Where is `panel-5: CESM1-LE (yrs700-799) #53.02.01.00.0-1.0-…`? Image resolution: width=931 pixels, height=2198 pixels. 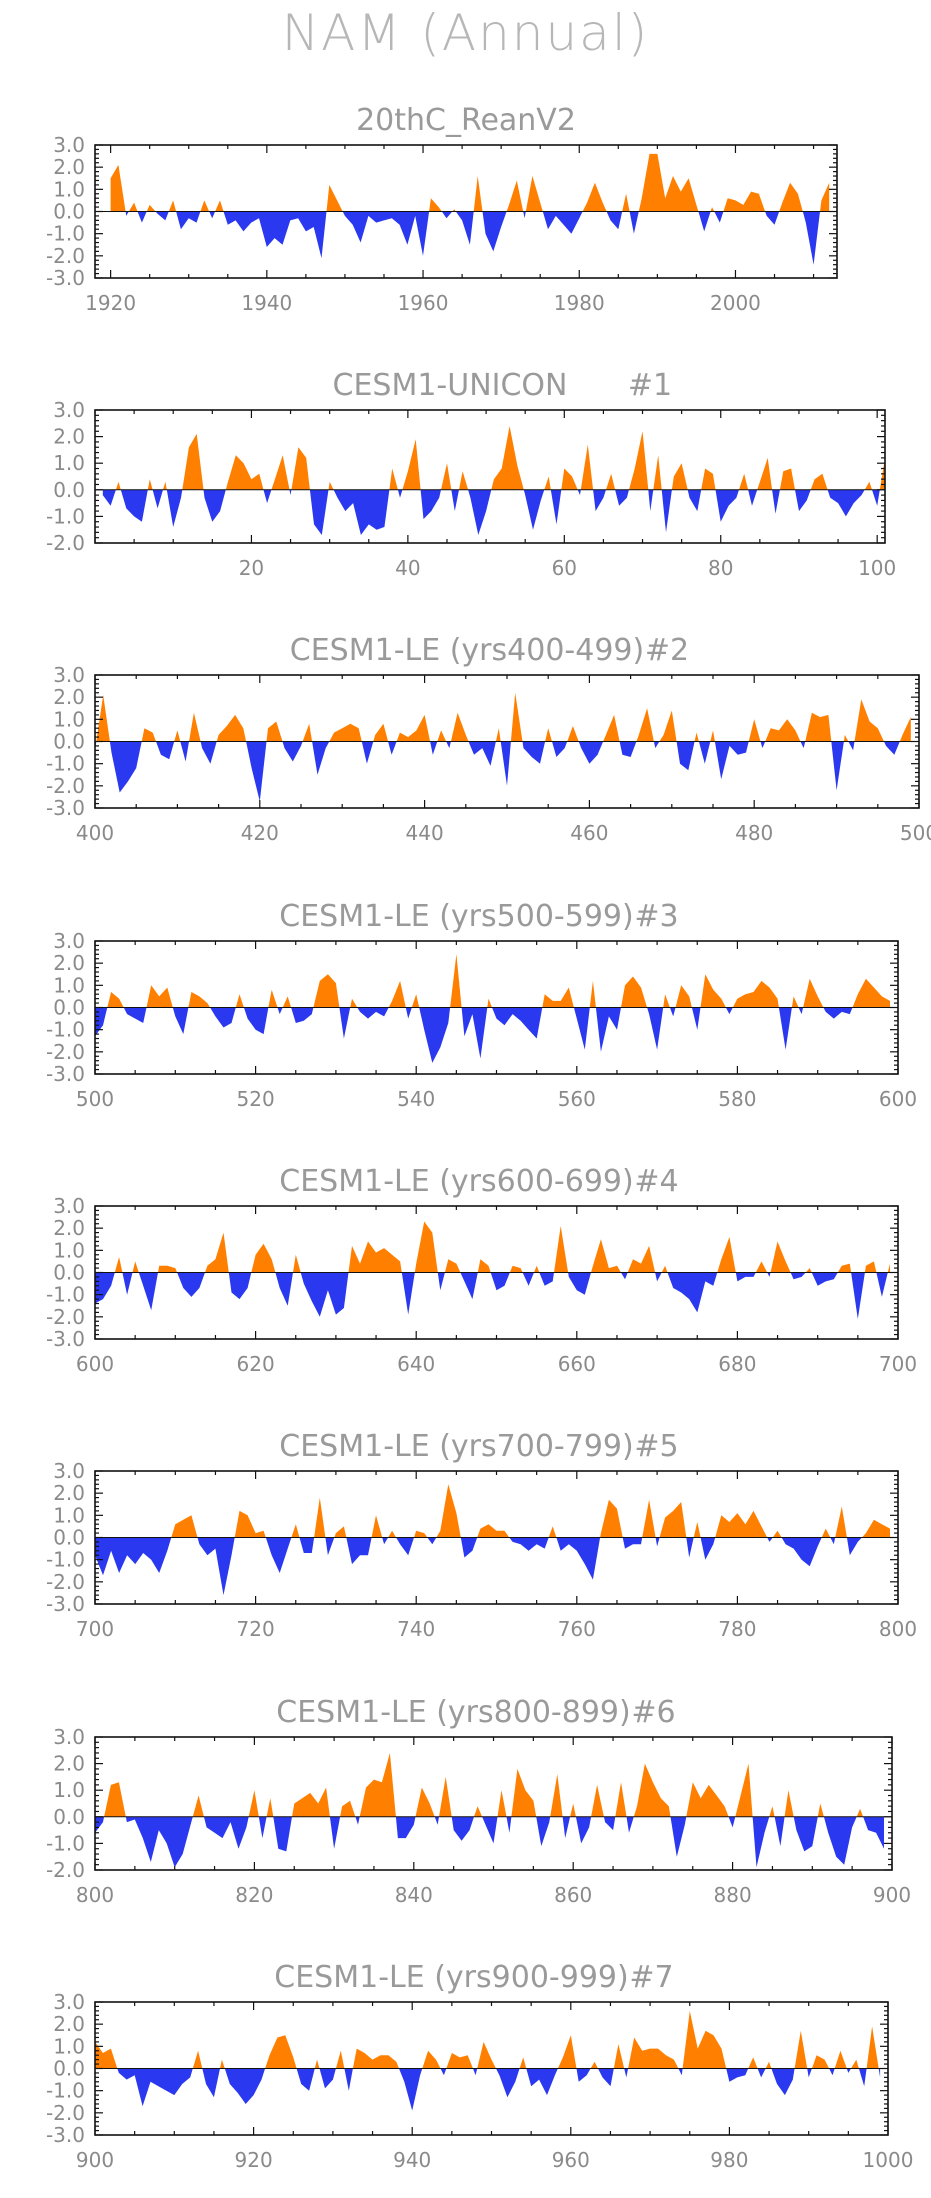 panel-5: CESM1-LE (yrs700-799) #53.02.01.00.0-1.0-… is located at coordinates (481, 1535).